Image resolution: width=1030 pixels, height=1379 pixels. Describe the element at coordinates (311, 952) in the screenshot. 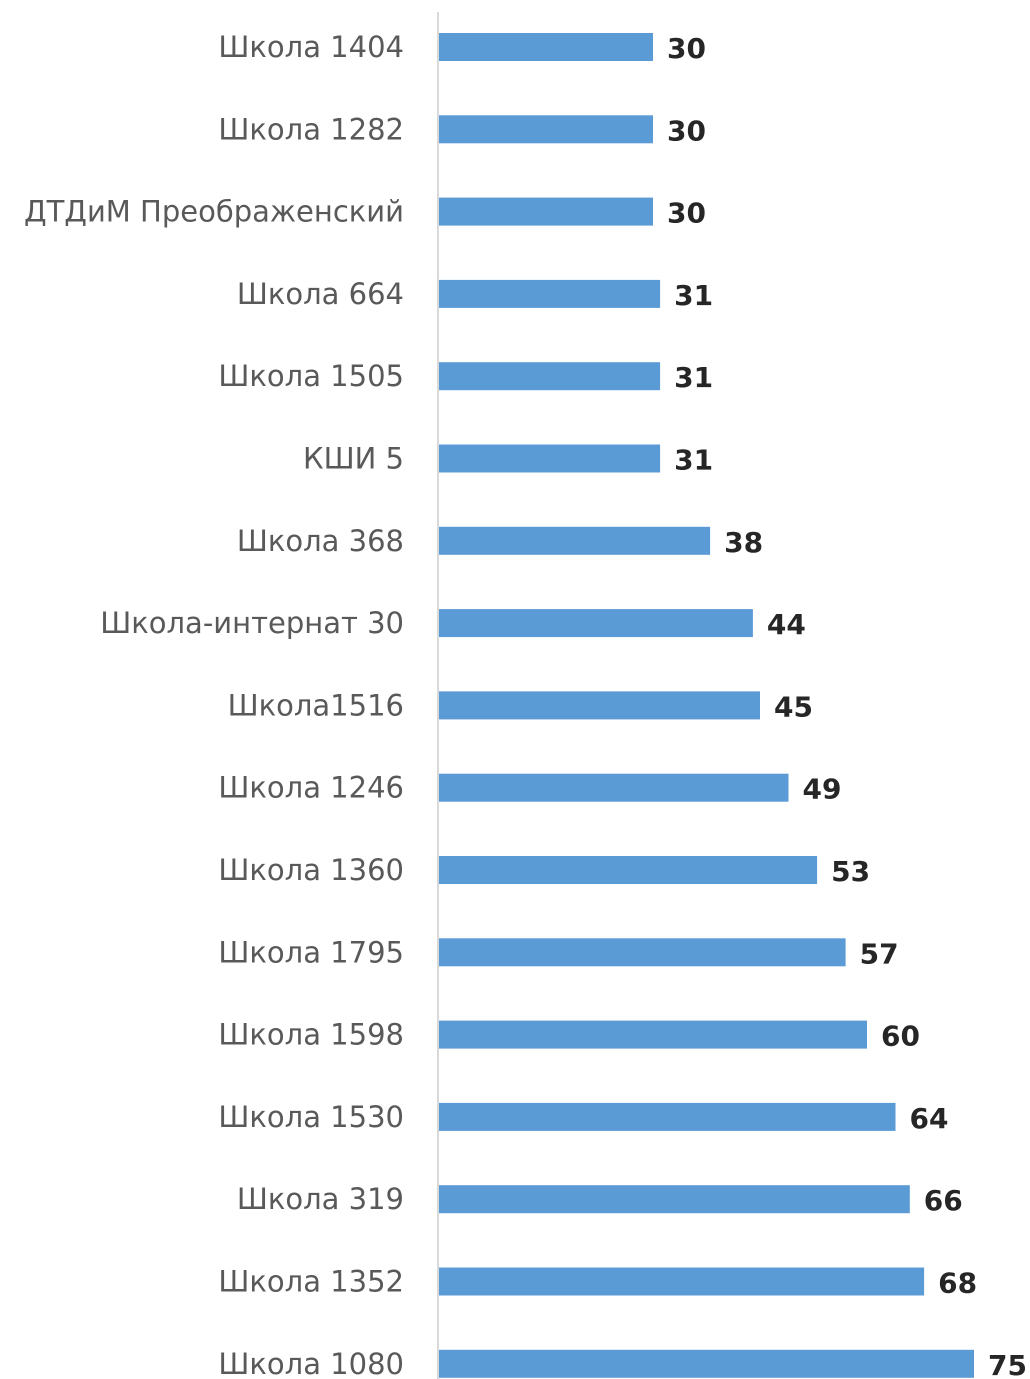

I see `category-label-12: Школа 1795` at that location.